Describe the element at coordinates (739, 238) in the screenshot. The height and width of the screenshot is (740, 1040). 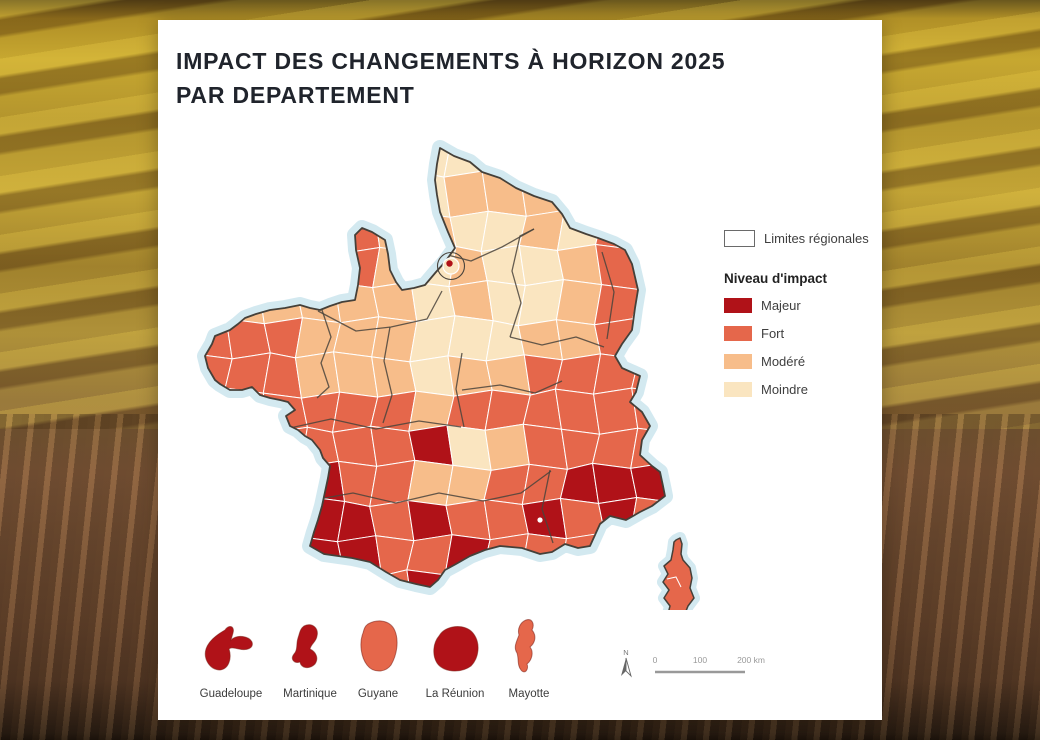
I see `region-boundary-symbol` at that location.